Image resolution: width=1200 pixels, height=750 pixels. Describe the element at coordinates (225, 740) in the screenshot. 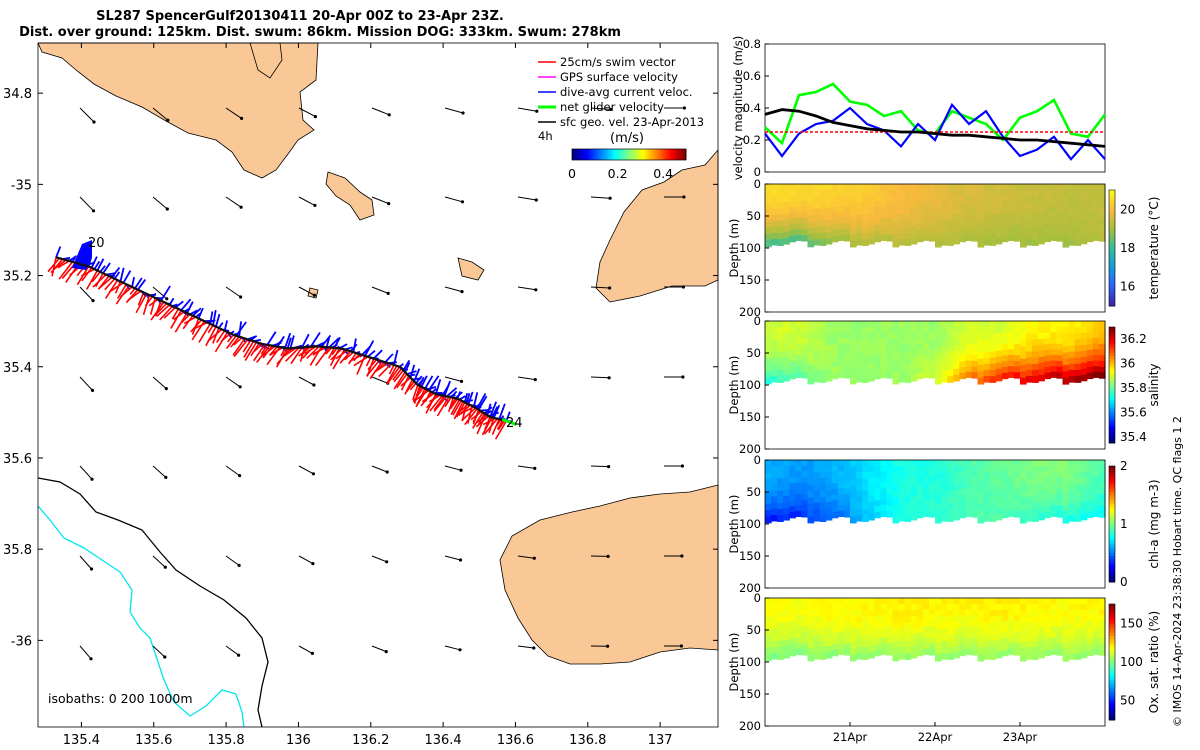

I see `map-x-tick-label: 135.8` at that location.